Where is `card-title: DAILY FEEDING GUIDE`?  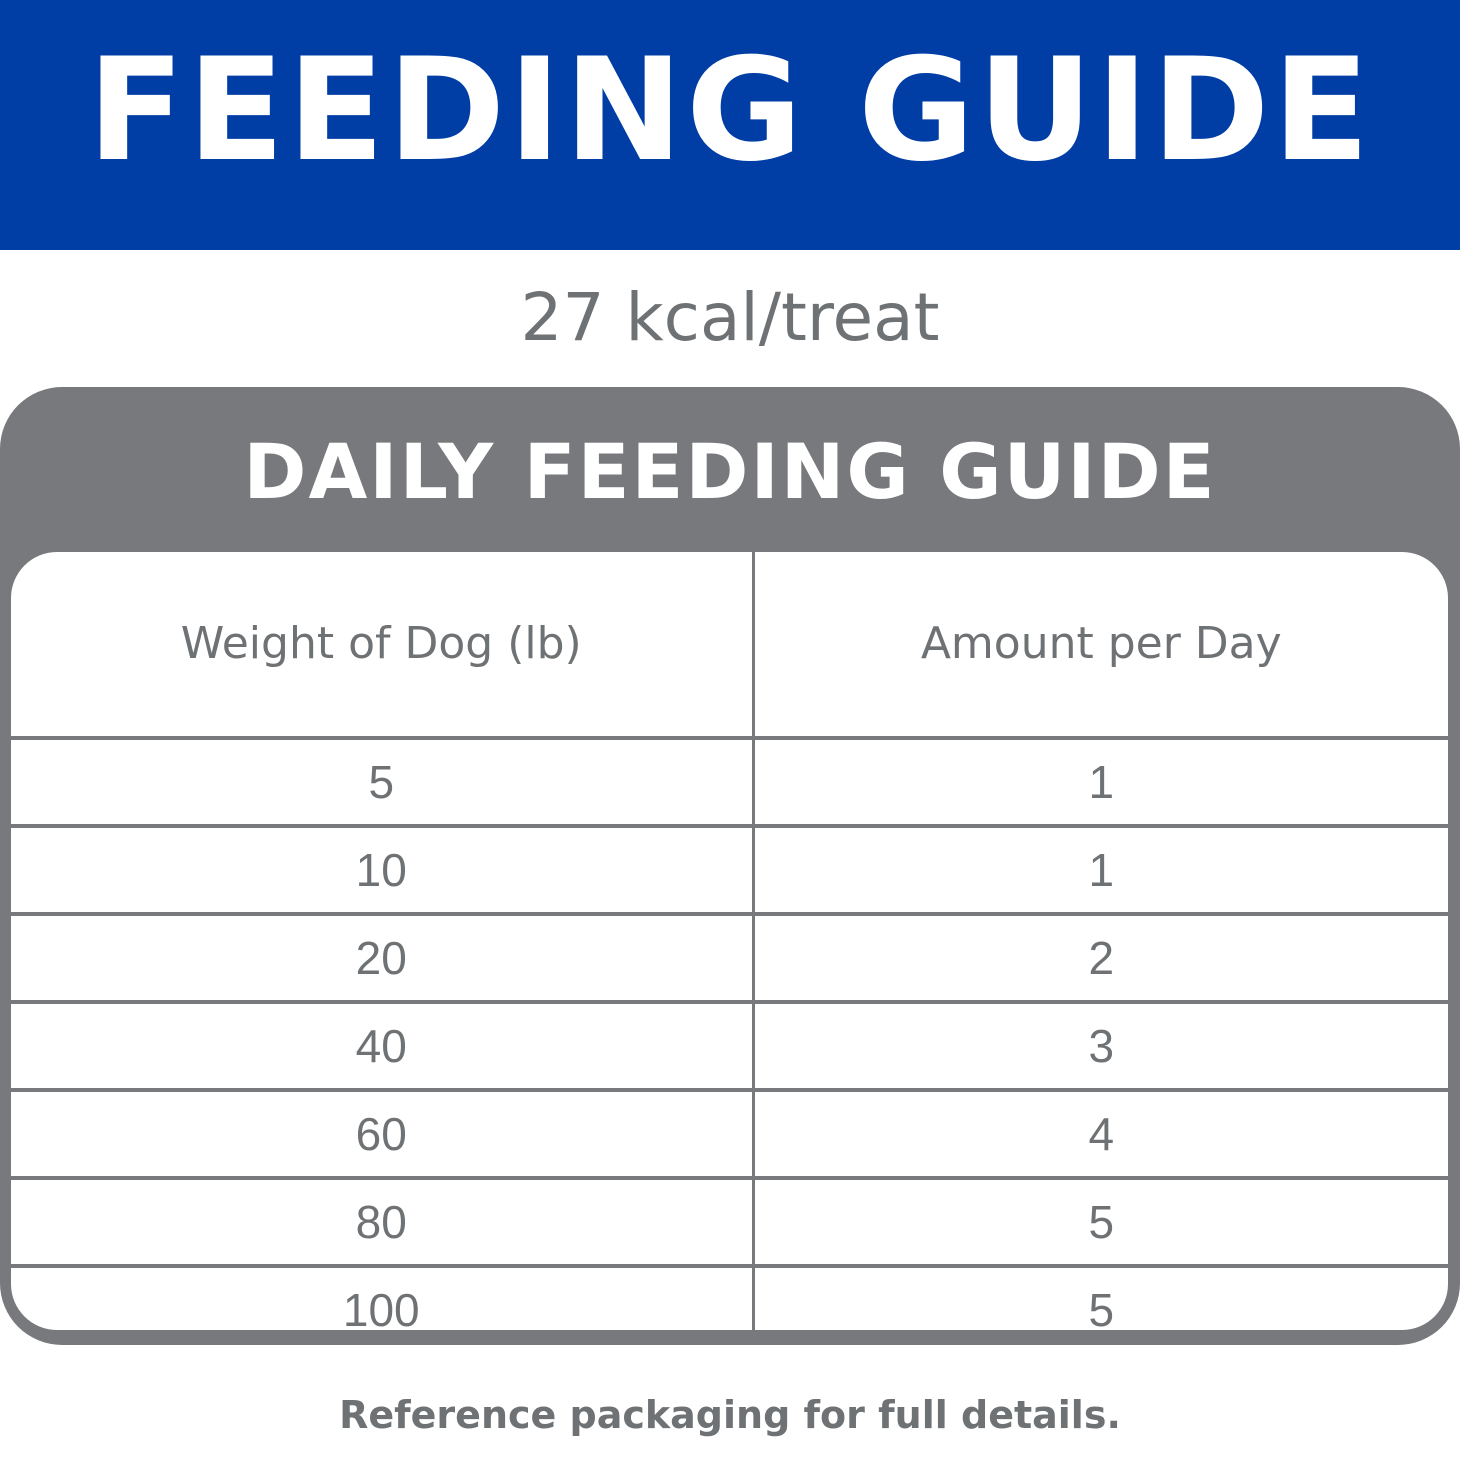
card-title: DAILY FEEDING GUIDE is located at coordinates (730, 471).